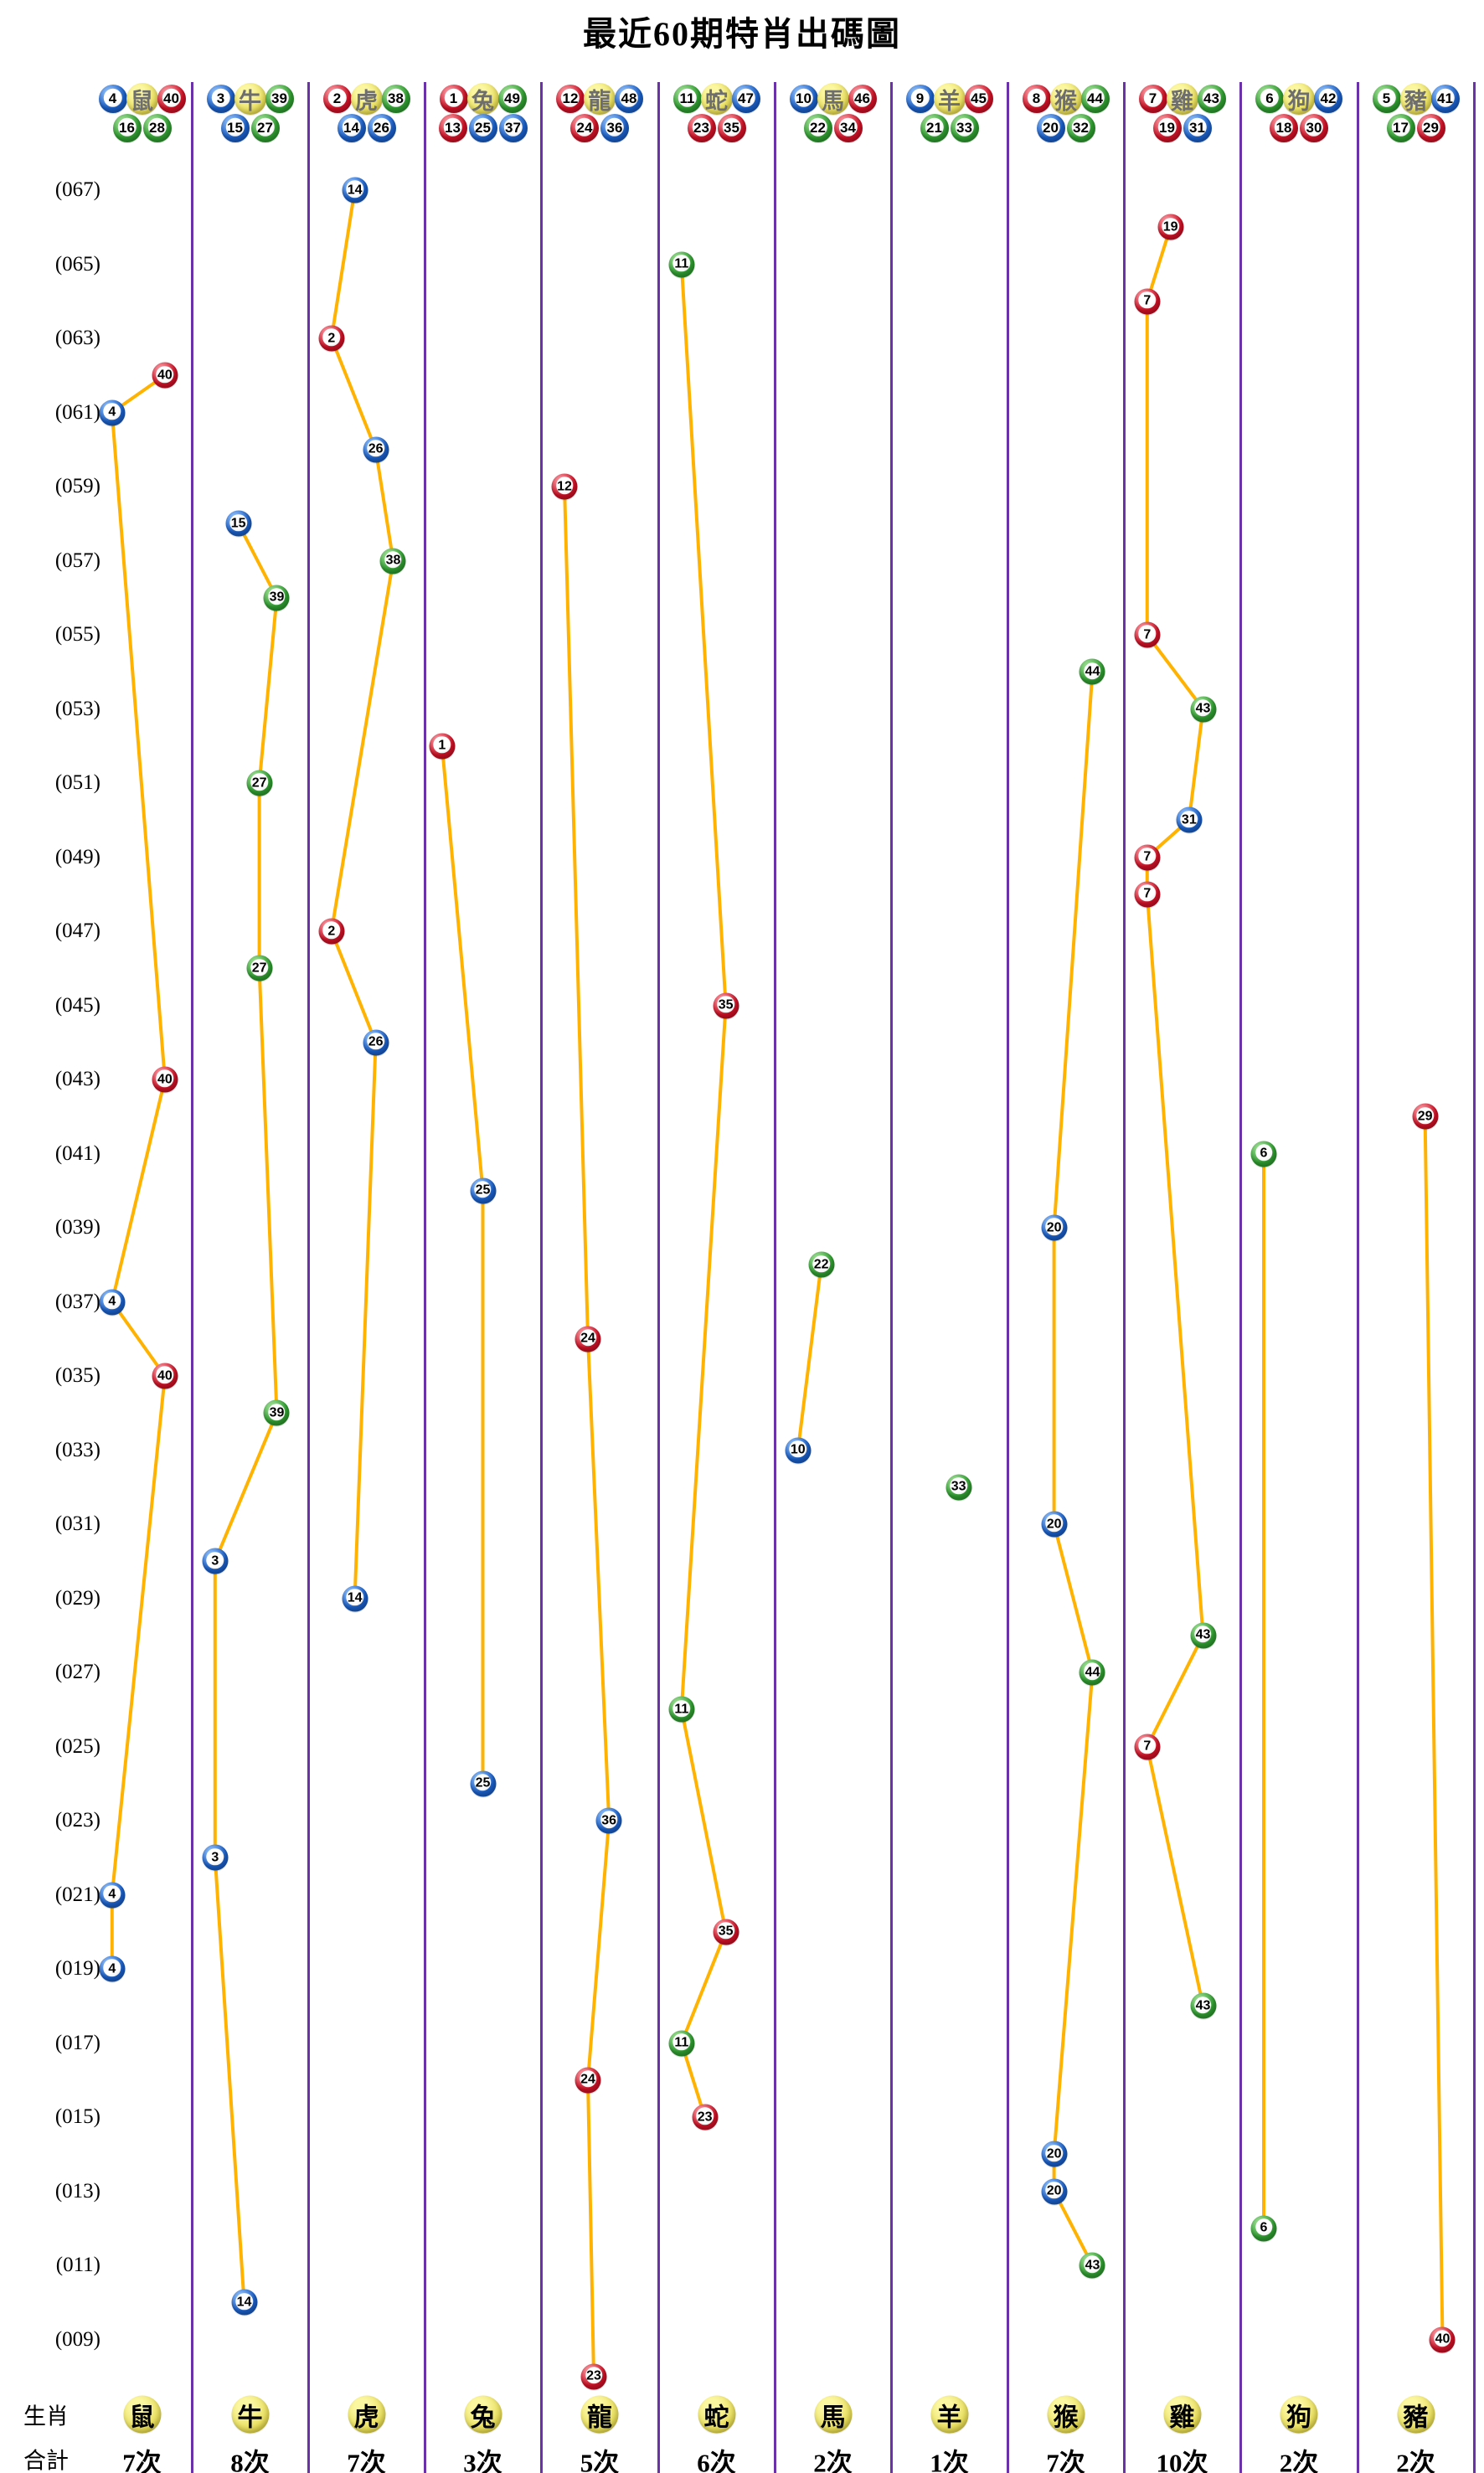 The image size is (1484, 2473). Describe the element at coordinates (599, 2414) in the screenshot. I see `footer-zodiac-badge-龍: 龍` at that location.